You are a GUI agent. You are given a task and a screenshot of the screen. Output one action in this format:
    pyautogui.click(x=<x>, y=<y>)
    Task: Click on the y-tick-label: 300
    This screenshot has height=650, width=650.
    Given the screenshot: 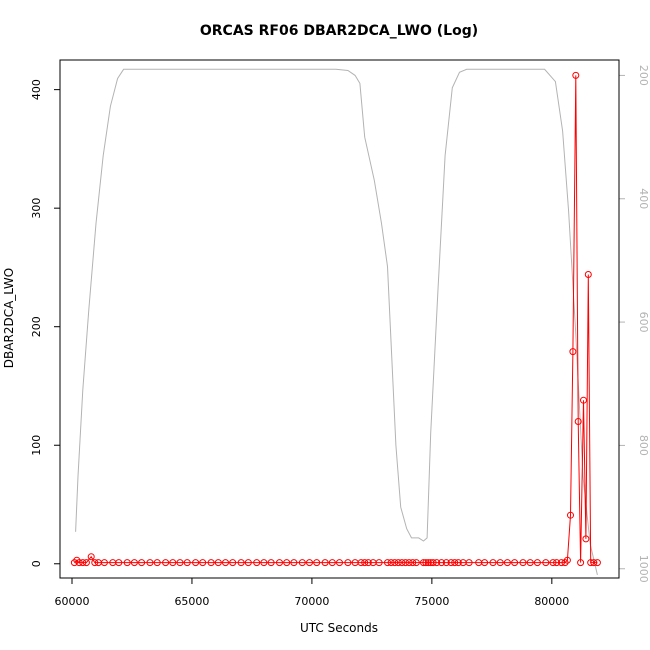 What is the action you would take?
    pyautogui.click(x=36, y=208)
    